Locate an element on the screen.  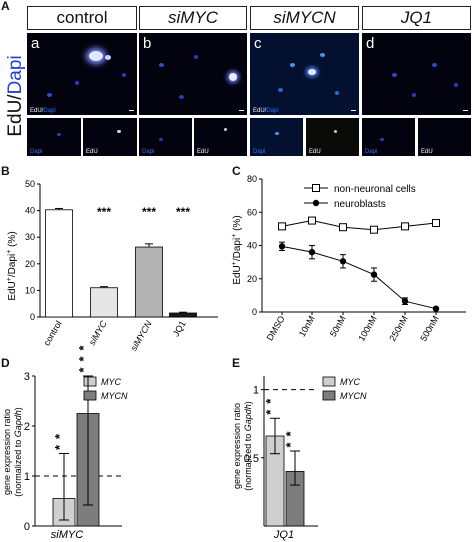
legend-label: neuroblasts is located at coordinates (360, 204).